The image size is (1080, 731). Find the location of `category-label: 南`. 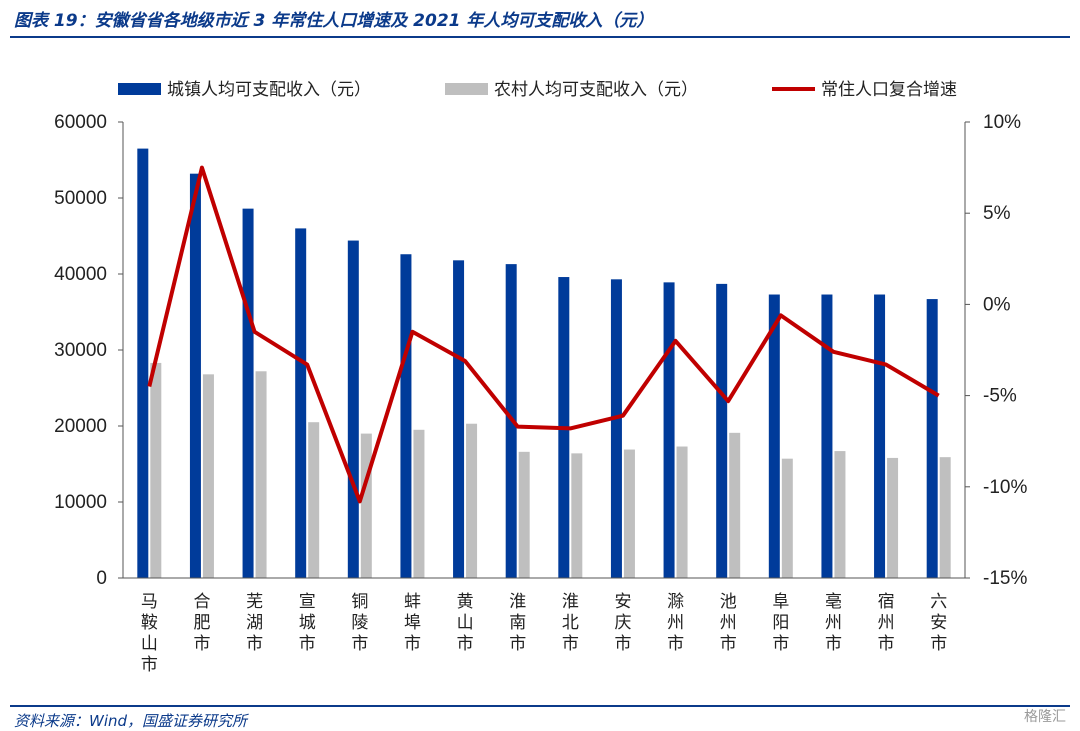

category-label: 南 is located at coordinates (517, 623).